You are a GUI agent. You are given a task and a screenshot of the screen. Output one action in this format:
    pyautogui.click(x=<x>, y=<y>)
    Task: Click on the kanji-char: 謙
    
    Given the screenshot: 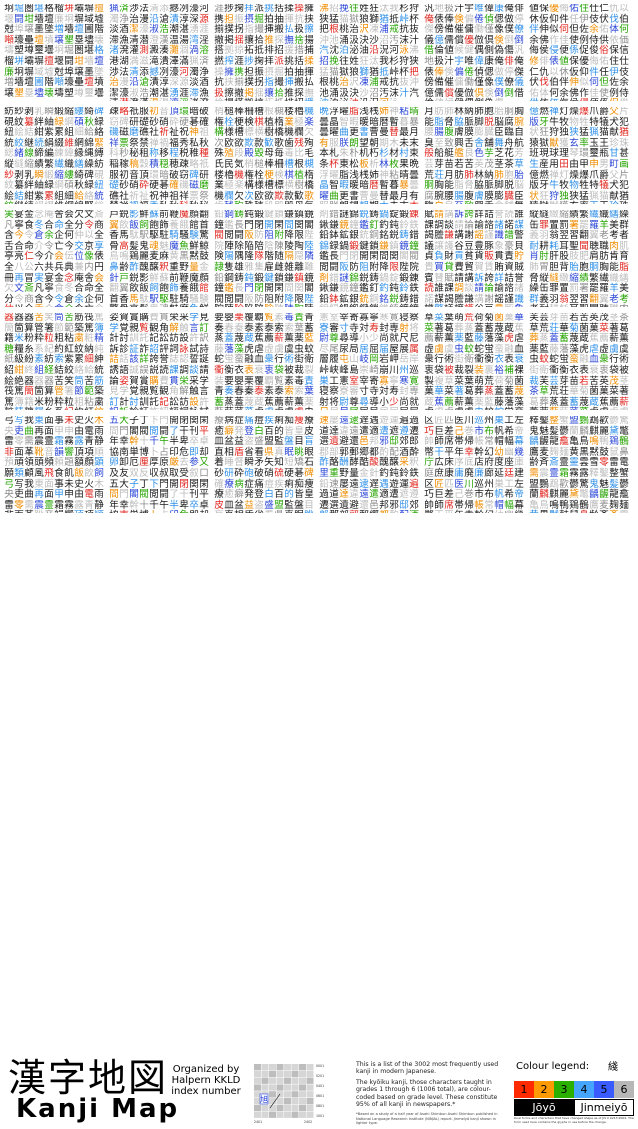 What is the action you would take?
    pyautogui.click(x=449, y=236)
    